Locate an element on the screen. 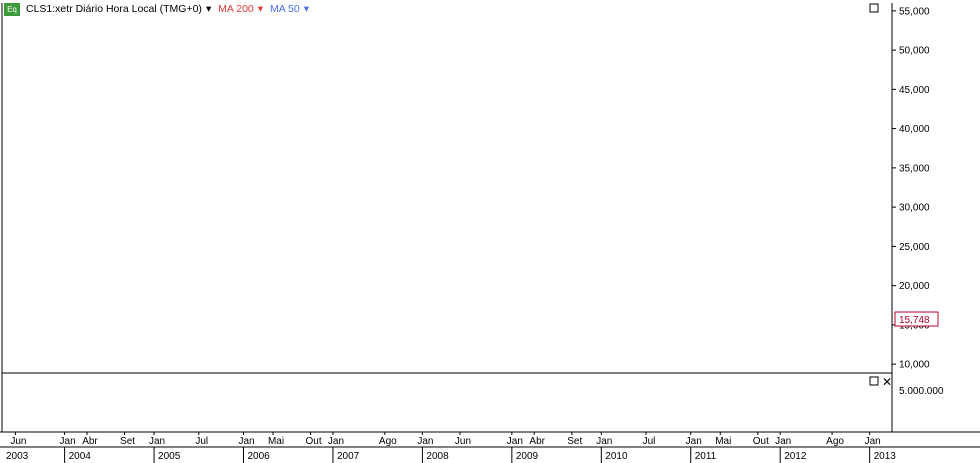 The height and width of the screenshot is (463, 980). y-tick-label: 50,000 is located at coordinates (914, 51).